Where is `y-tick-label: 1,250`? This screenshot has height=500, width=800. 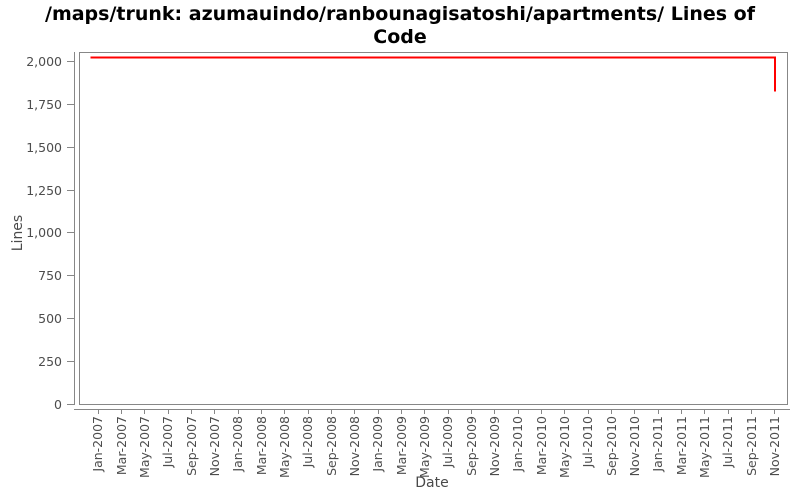
y-tick-label: 1,250 is located at coordinates (44, 190).